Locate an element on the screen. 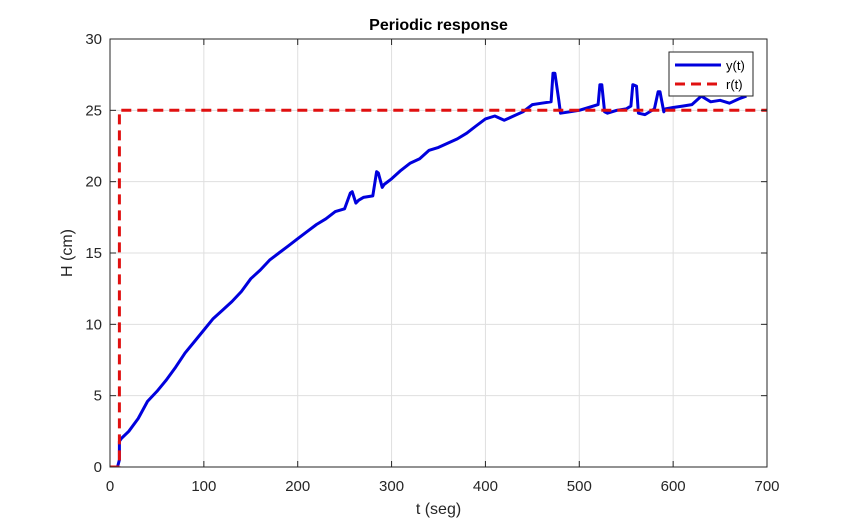 The height and width of the screenshot is (525, 849). y-tick-label: 15 is located at coordinates (93, 253).